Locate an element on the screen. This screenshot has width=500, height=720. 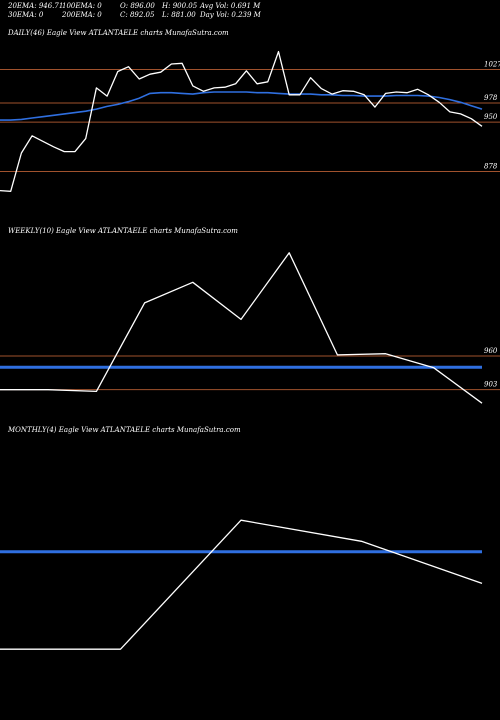
weekly-level-label: 960 is located at coordinates (491, 351).